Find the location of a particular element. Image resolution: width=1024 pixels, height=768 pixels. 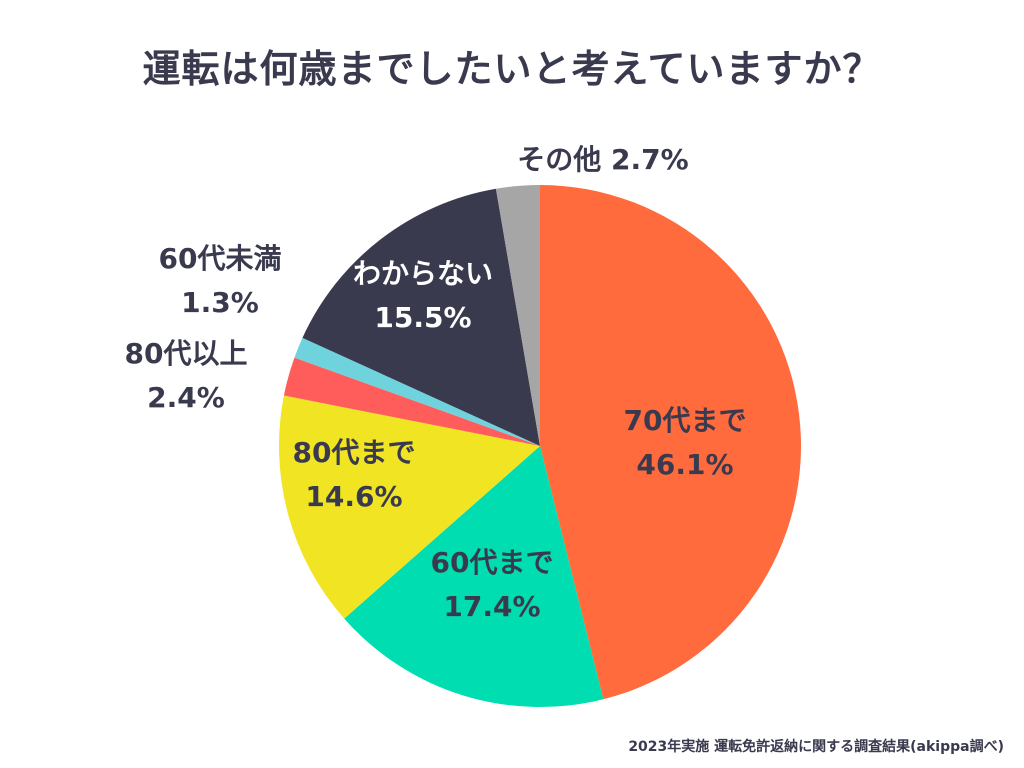

slice-label-value: 46.1% is located at coordinates (684, 464).